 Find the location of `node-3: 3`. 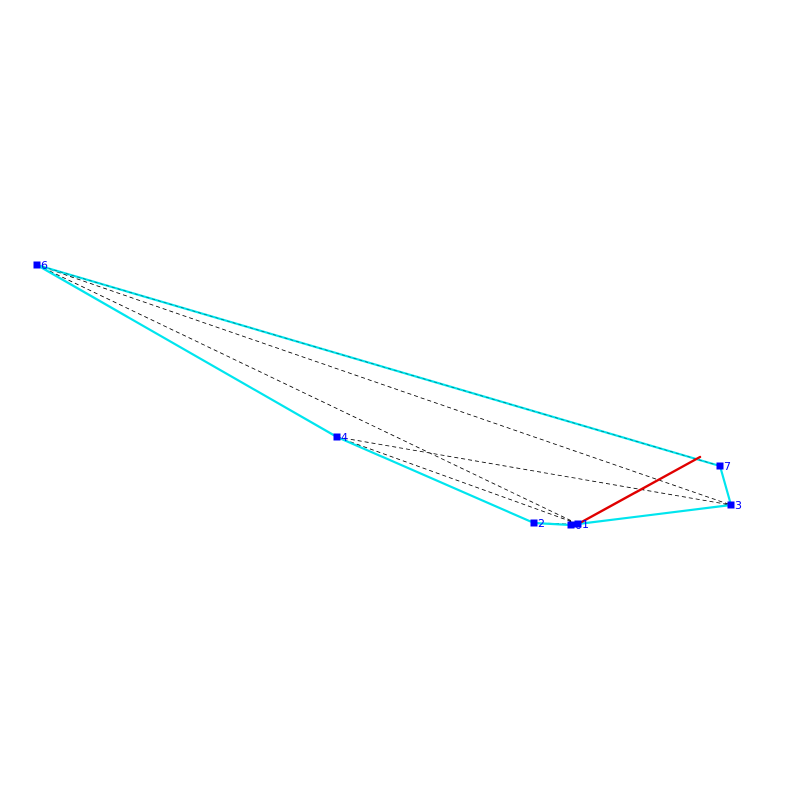

node-3: 3 is located at coordinates (735, 505).